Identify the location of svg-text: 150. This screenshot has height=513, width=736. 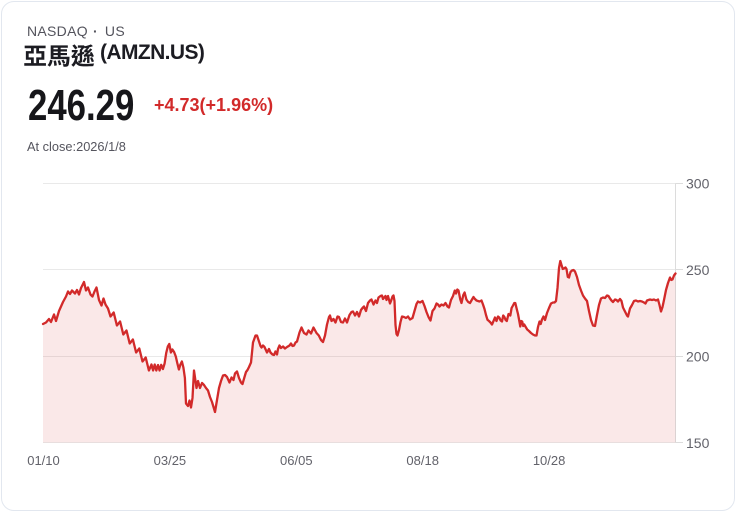
(698, 443).